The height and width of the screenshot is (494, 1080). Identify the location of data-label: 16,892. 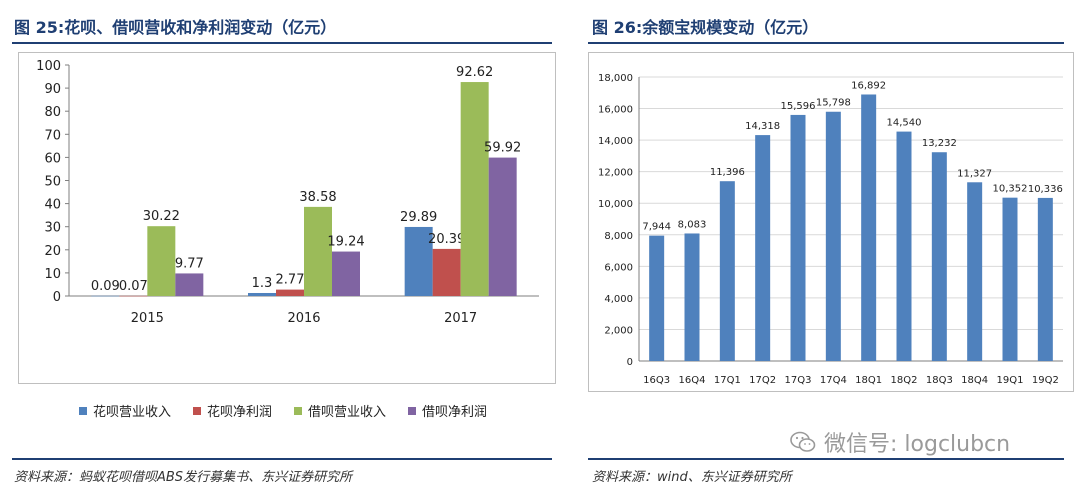
(868, 85).